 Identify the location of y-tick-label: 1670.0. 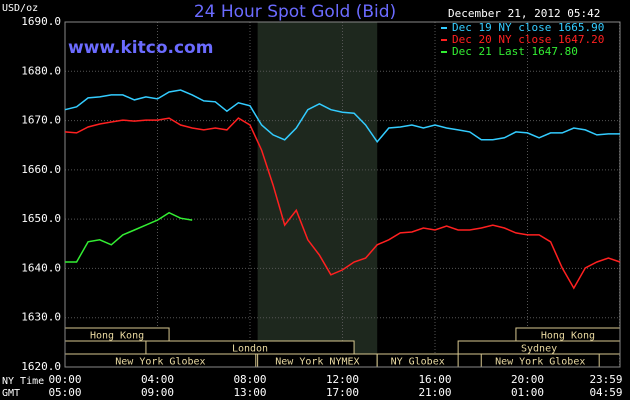
(41, 120).